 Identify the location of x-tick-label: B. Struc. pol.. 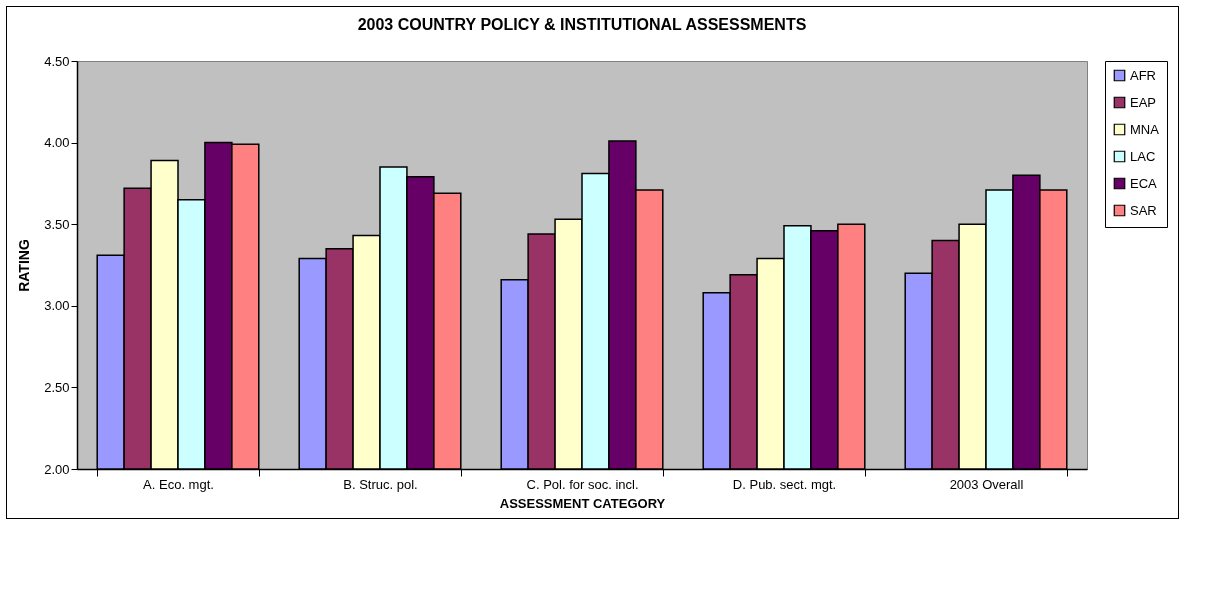
(380, 484).